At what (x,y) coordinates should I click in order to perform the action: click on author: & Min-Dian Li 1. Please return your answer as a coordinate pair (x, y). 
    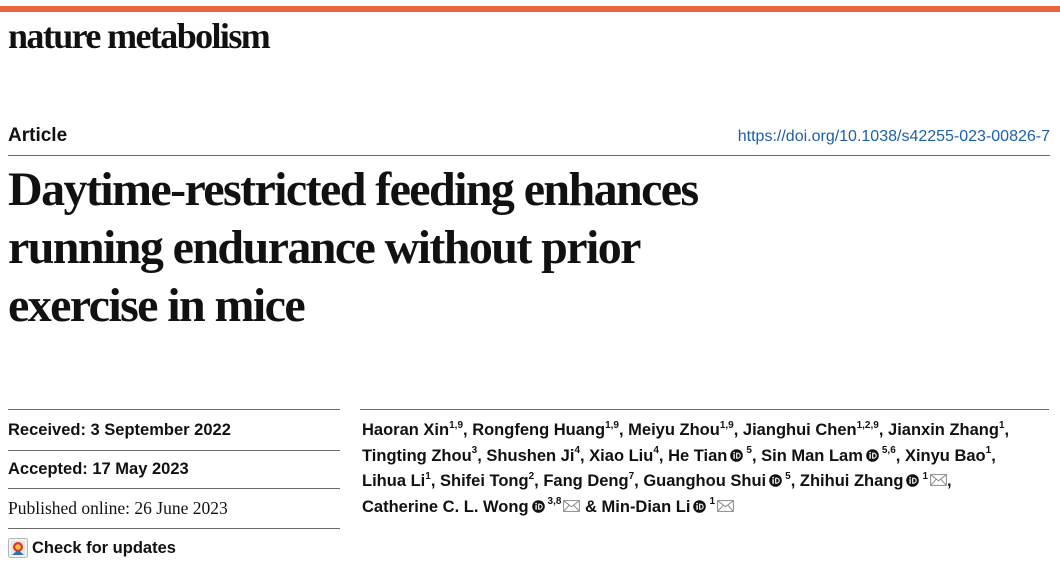
    Looking at the image, I should click on (659, 506).